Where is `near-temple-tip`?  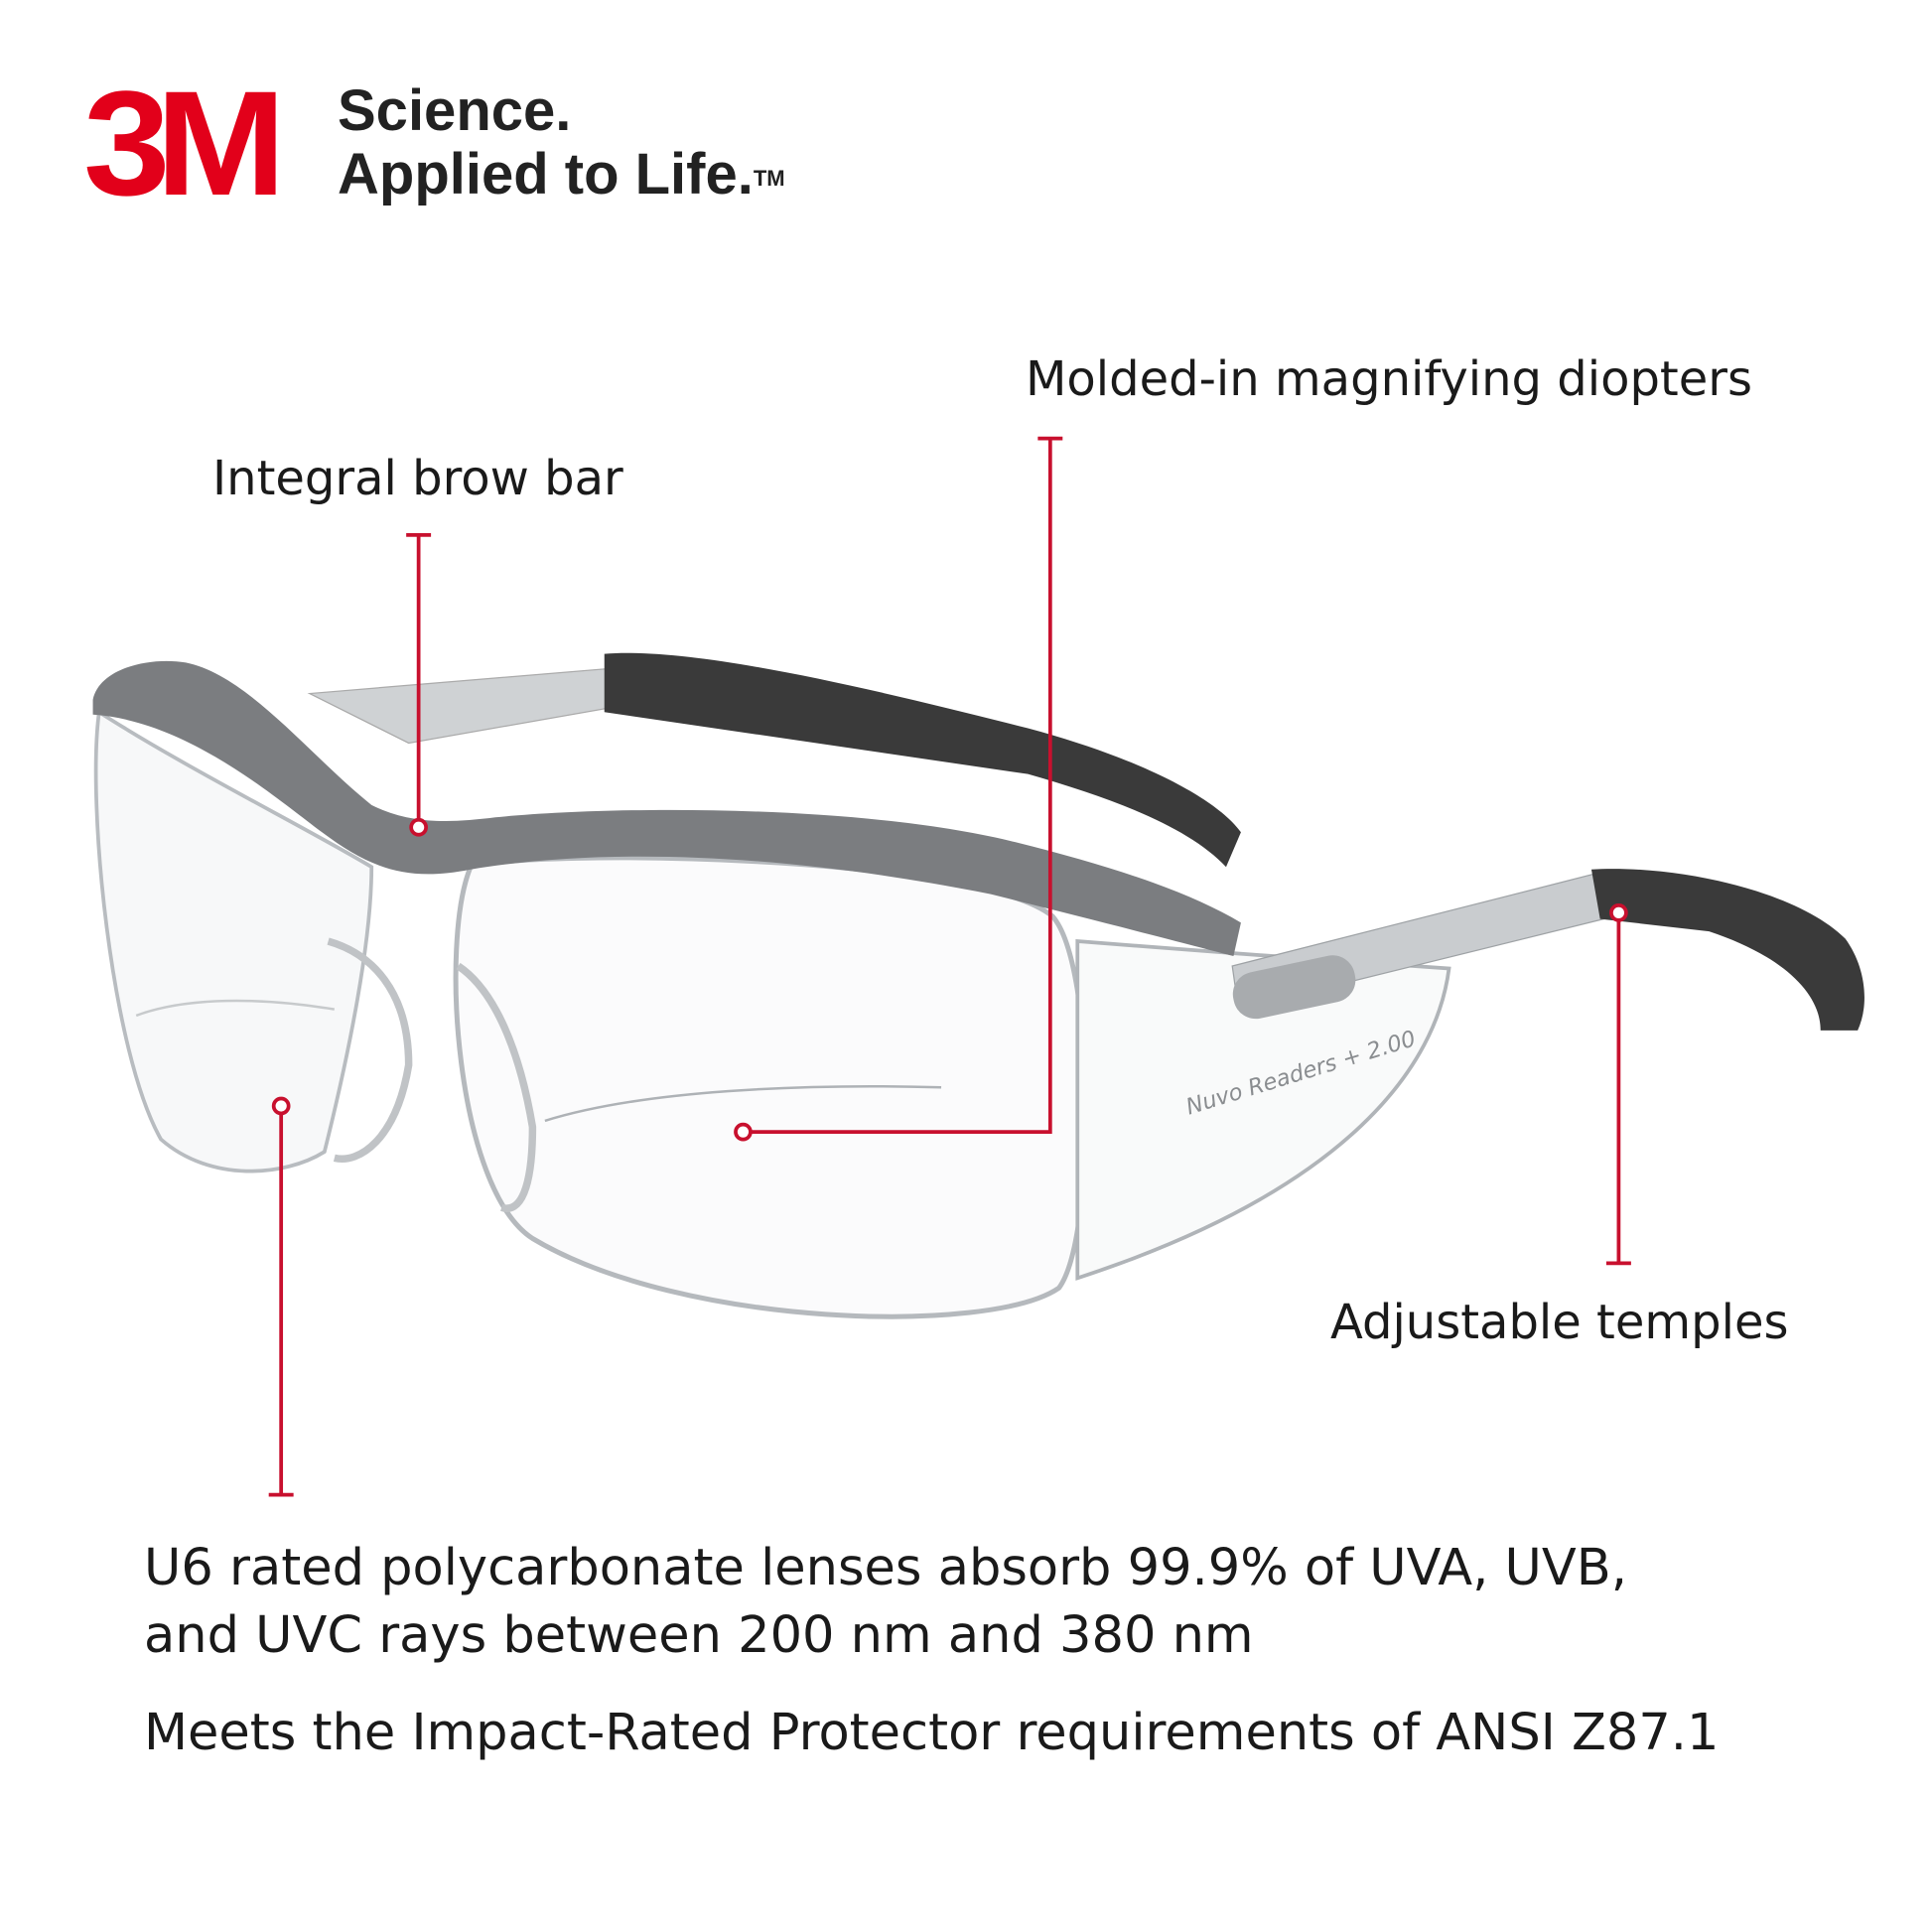
near-temple-tip is located at coordinates (1727, 950).